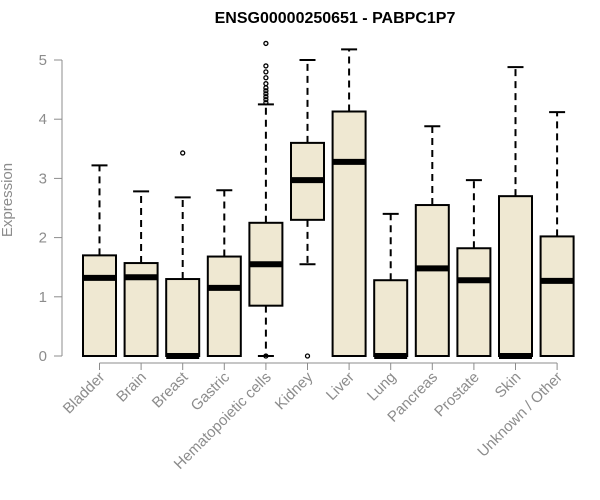  I want to click on y-tick-label: 3, so click(43, 178).